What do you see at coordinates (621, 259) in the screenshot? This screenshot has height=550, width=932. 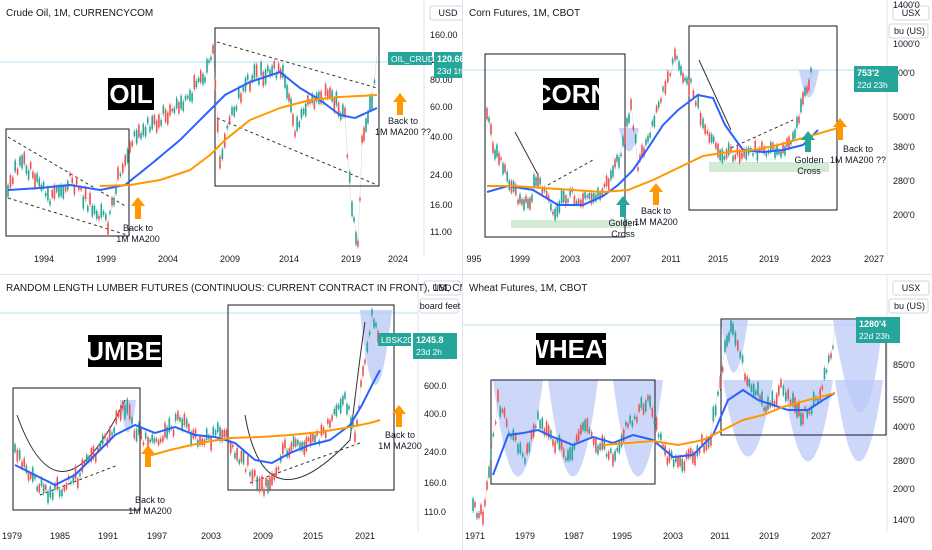 I see `time-tick-label: 2007` at bounding box center [621, 259].